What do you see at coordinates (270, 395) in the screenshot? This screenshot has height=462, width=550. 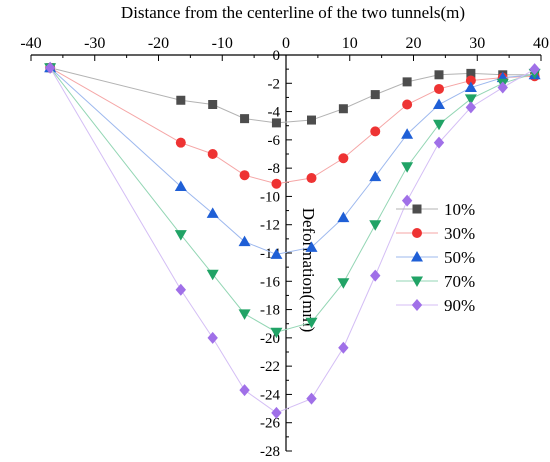 I see `y-tick-label--24: -24` at bounding box center [270, 395].